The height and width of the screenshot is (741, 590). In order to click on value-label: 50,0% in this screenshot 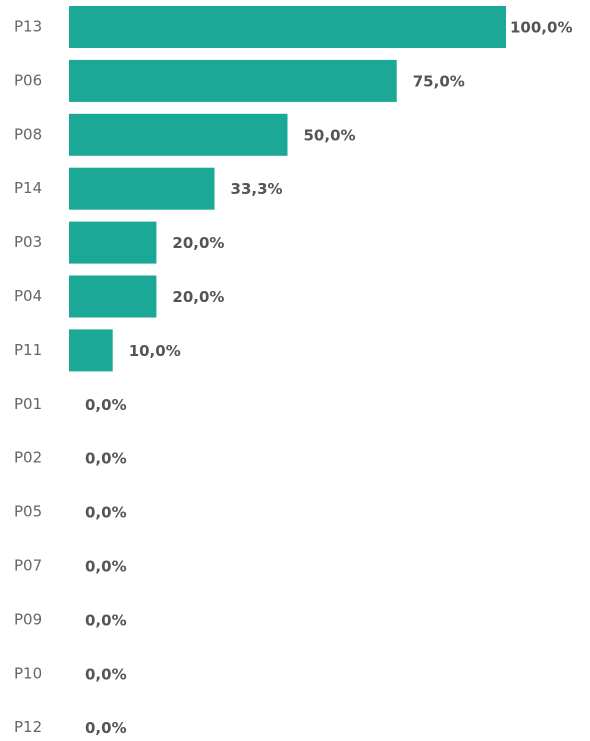, I will do `click(330, 135)`.